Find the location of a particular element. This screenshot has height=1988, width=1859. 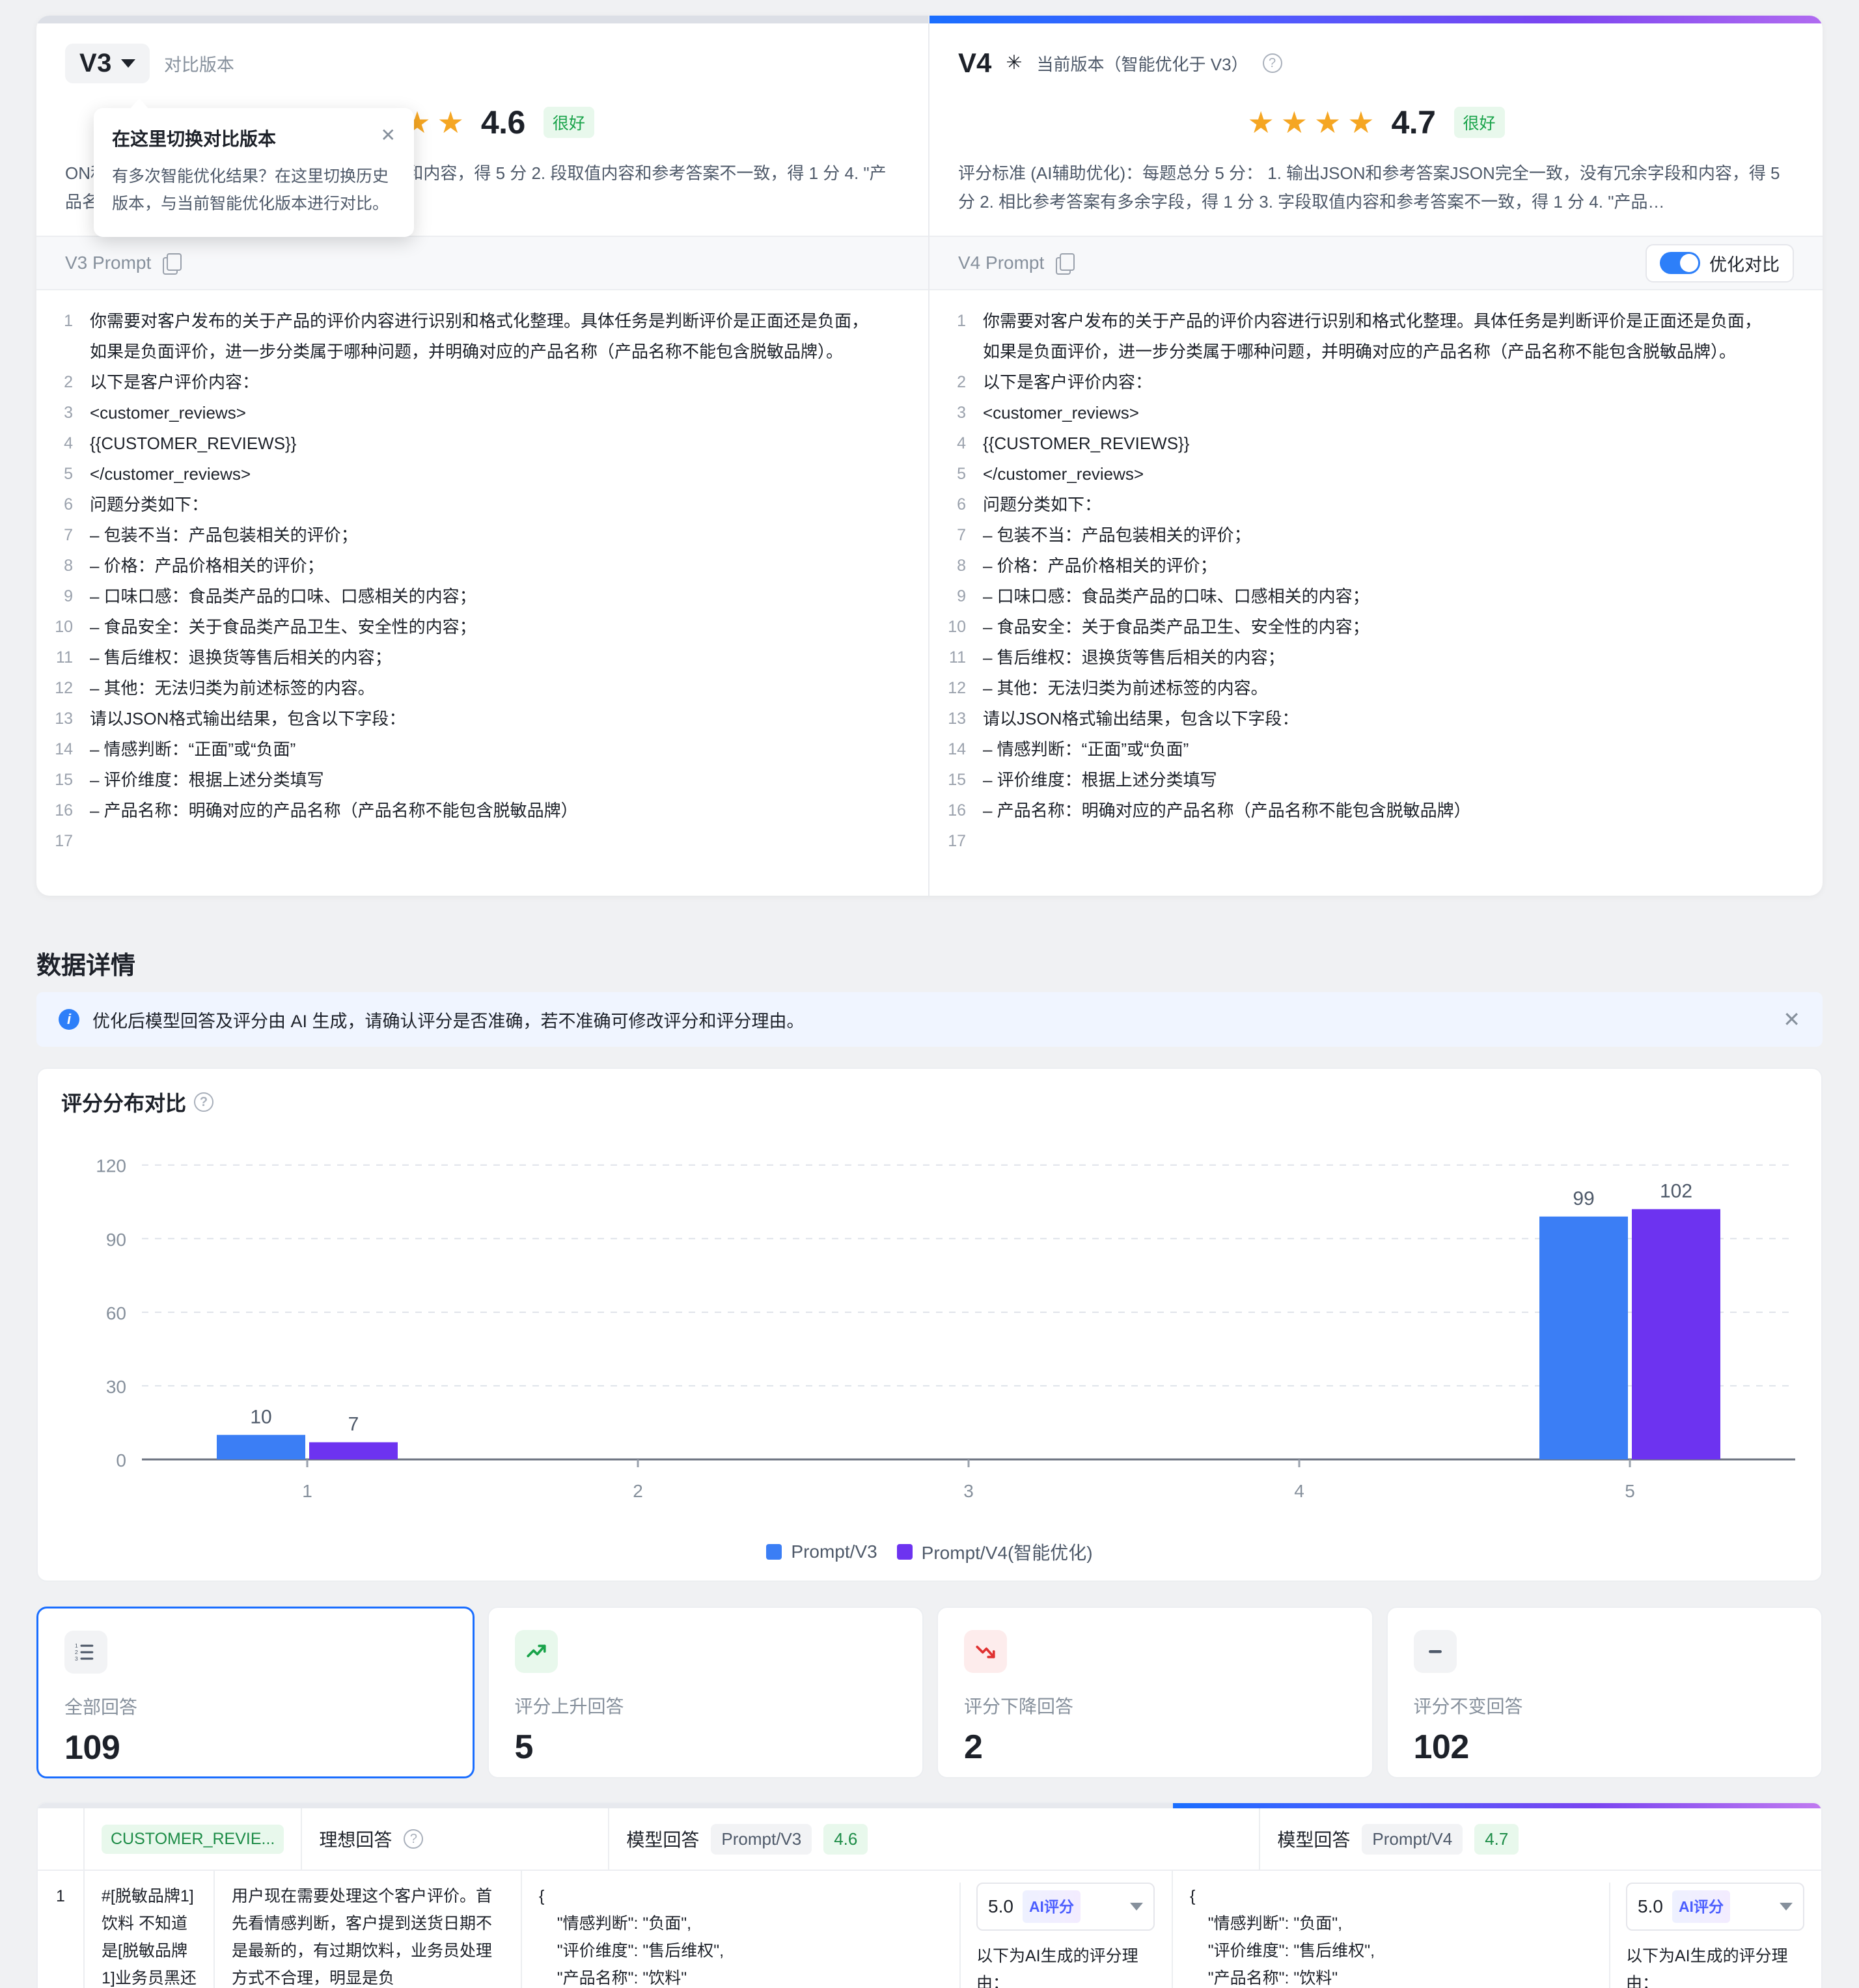

chart-title-text: 评分分布对比 is located at coordinates (124, 1103).